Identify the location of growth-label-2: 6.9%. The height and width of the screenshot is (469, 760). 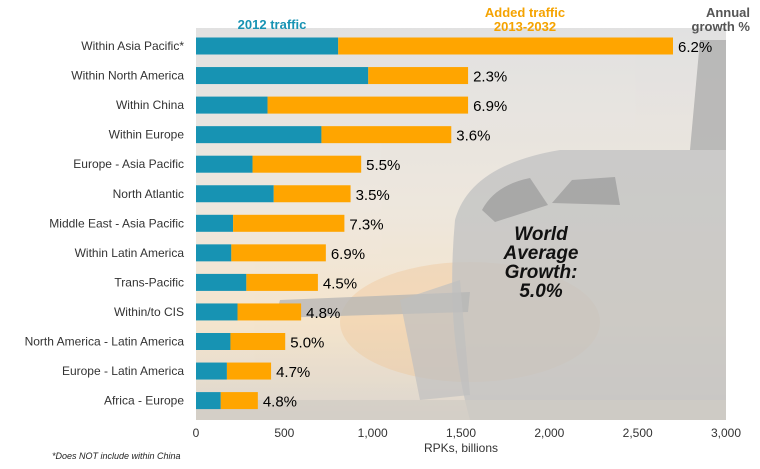
(490, 106).